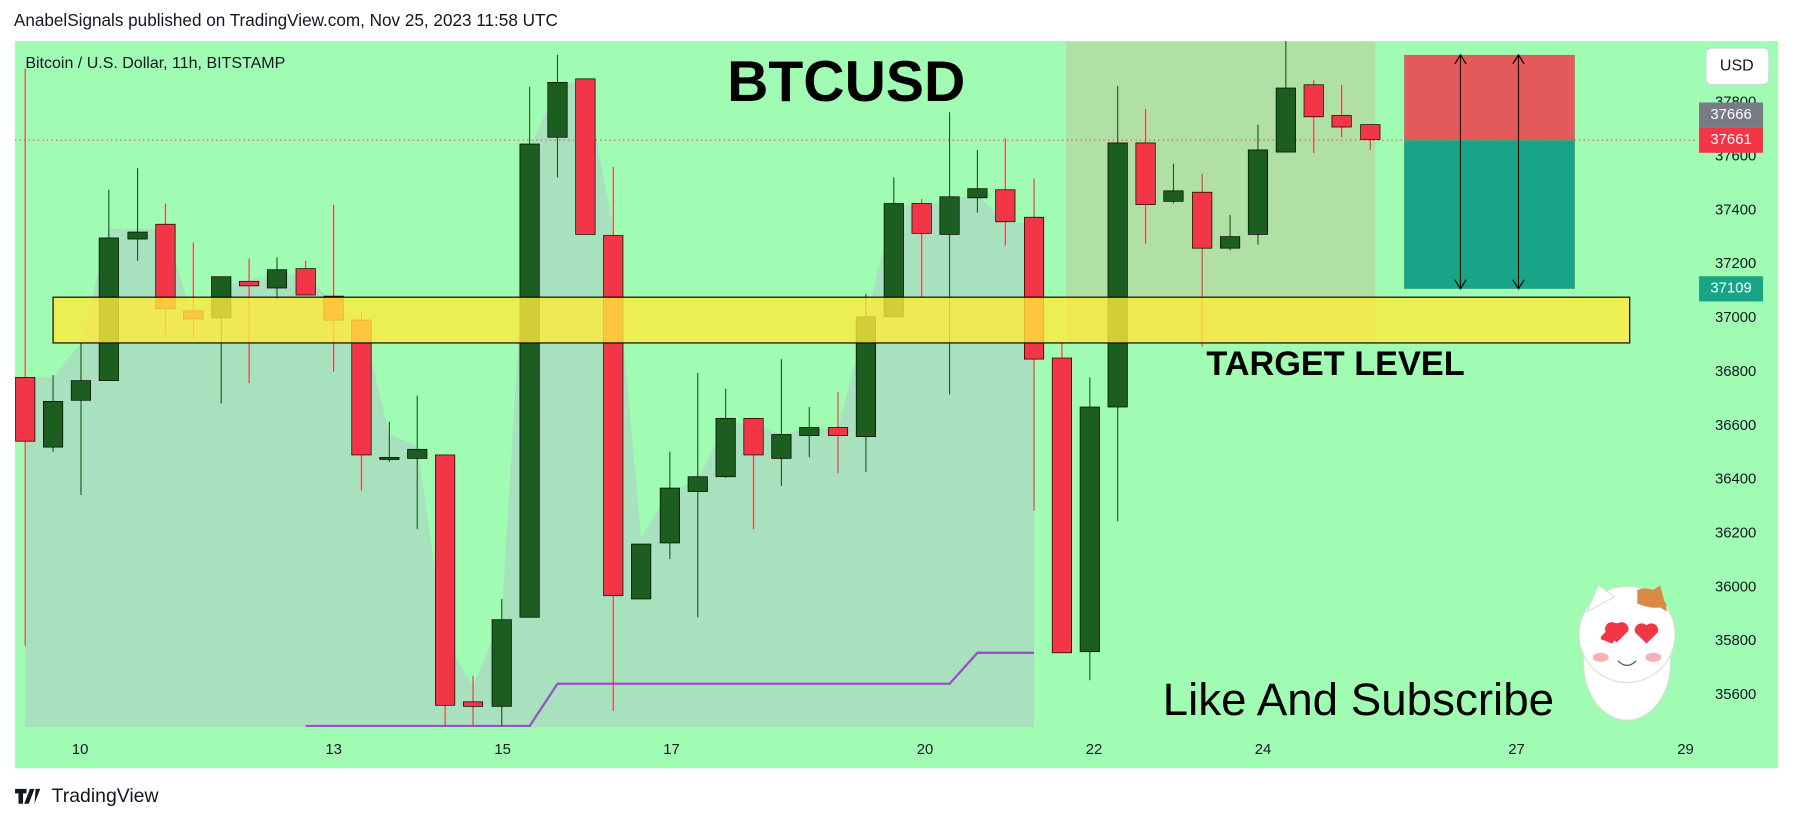 This screenshot has height=822, width=1793. What do you see at coordinates (1735, 372) in the screenshot?
I see `y-tick-label: 36800` at bounding box center [1735, 372].